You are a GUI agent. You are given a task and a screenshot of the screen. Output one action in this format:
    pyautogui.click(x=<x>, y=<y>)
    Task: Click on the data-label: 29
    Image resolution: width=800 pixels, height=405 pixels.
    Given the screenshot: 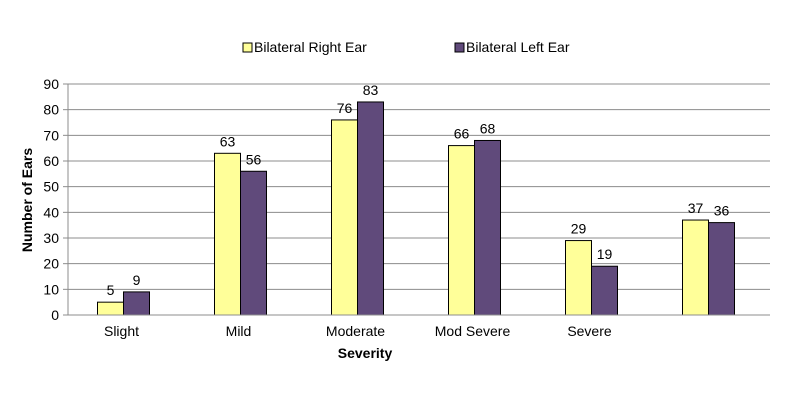 What is the action you would take?
    pyautogui.click(x=579, y=229)
    